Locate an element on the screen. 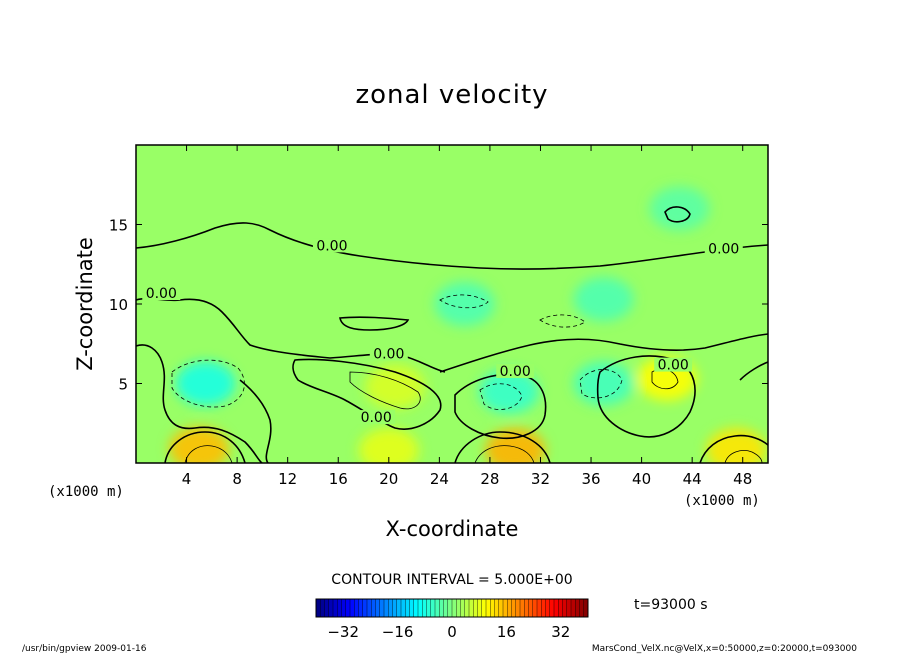 This screenshot has height=654, width=904. colorbar-tick-label: −16 is located at coordinates (398, 632).